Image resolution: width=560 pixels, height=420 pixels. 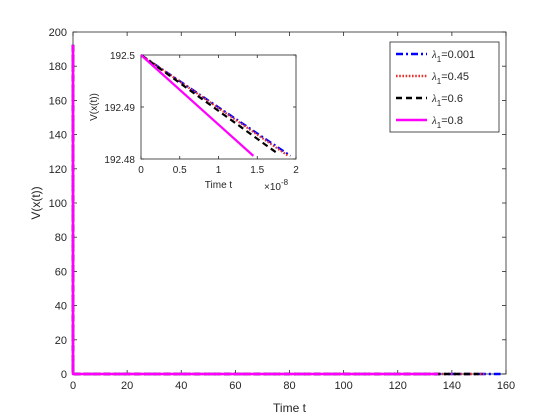 I want to click on legend-label-3: λ1=0.6, so click(x=447, y=100).